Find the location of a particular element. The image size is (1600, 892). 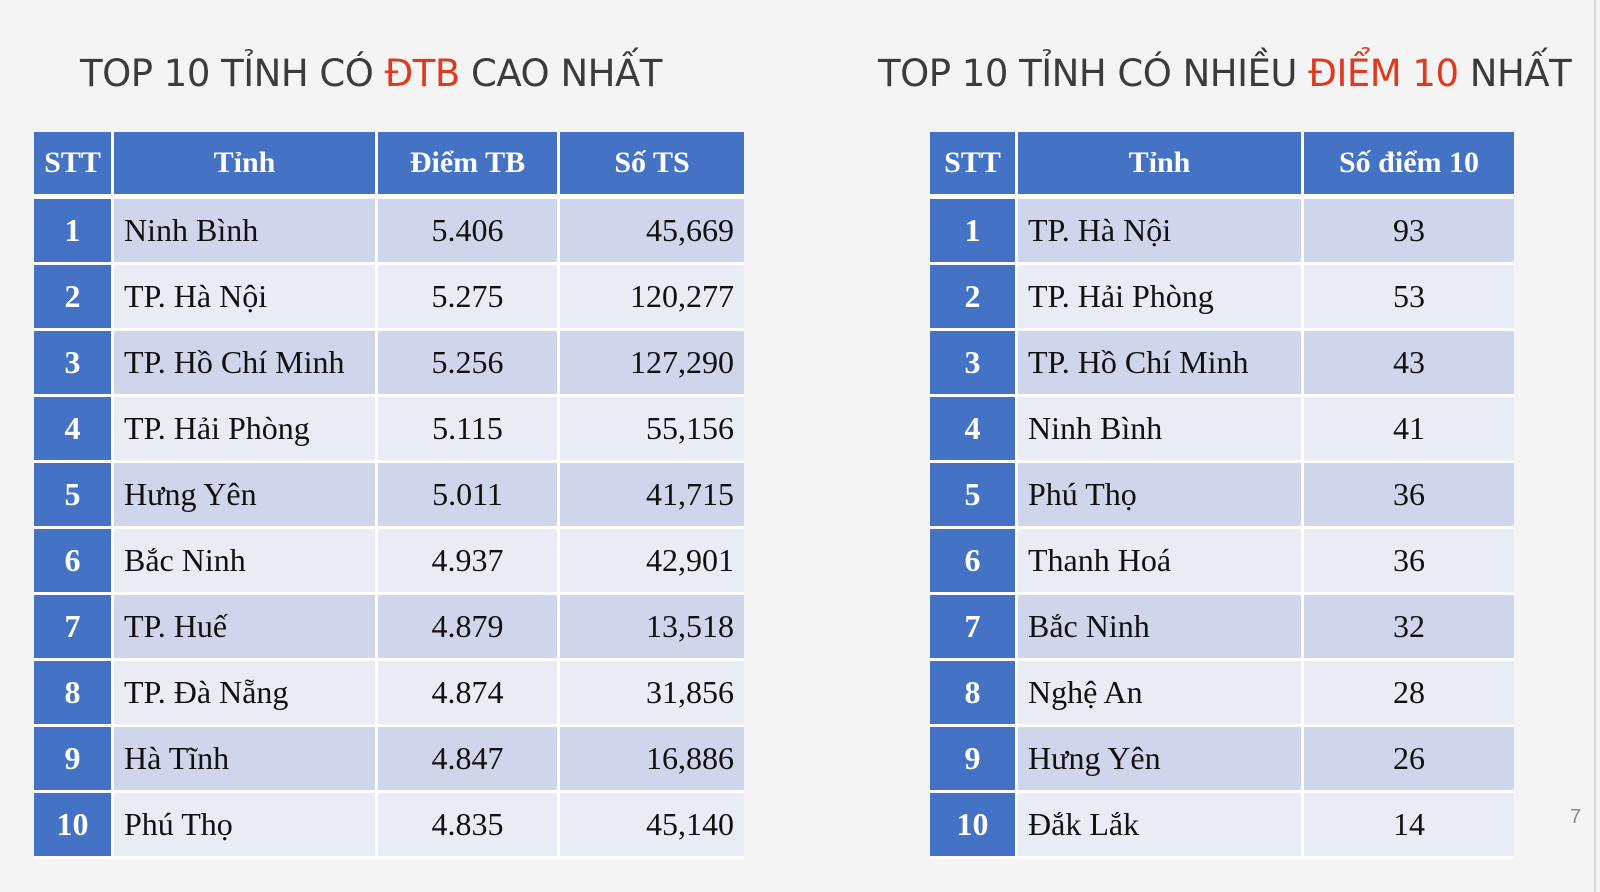

slide-edge-divider is located at coordinates (1595, 446).